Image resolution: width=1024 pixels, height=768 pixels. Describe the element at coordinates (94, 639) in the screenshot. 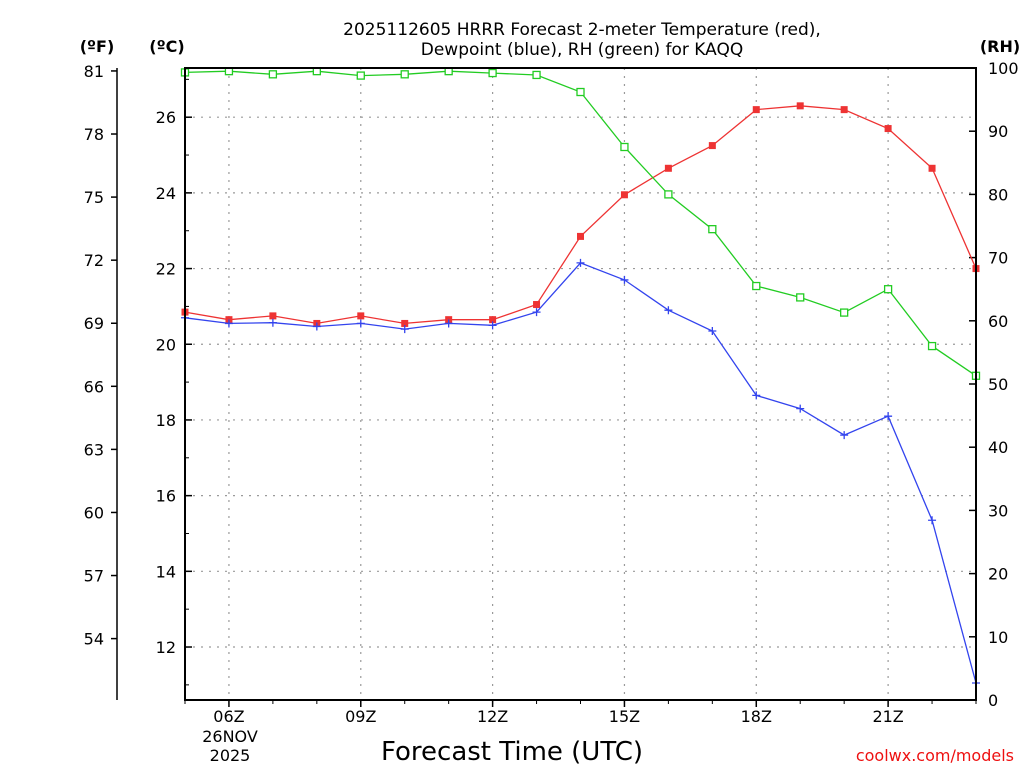

I see `fahrenheit-tick-label: 54` at that location.